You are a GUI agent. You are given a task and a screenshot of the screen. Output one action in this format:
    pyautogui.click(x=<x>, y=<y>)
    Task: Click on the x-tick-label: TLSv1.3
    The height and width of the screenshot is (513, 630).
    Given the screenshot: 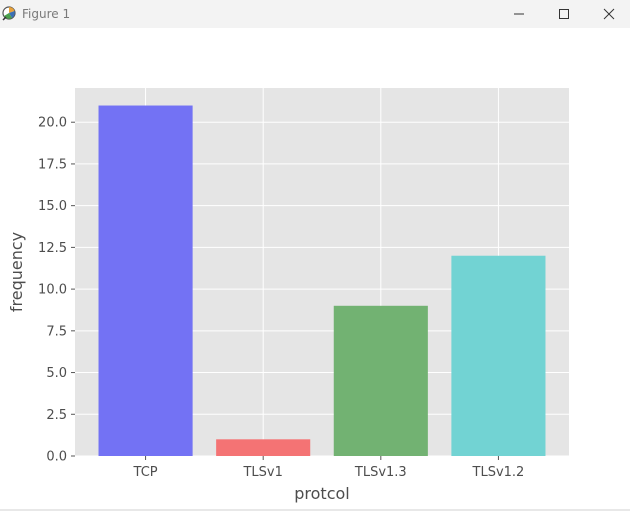 What is the action you would take?
    pyautogui.click(x=380, y=472)
    